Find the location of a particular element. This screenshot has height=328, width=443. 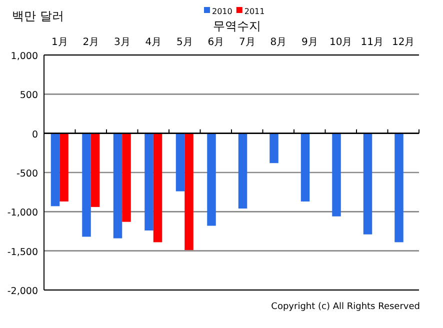

y-tick-label: -1,500 is located at coordinates (22, 252).